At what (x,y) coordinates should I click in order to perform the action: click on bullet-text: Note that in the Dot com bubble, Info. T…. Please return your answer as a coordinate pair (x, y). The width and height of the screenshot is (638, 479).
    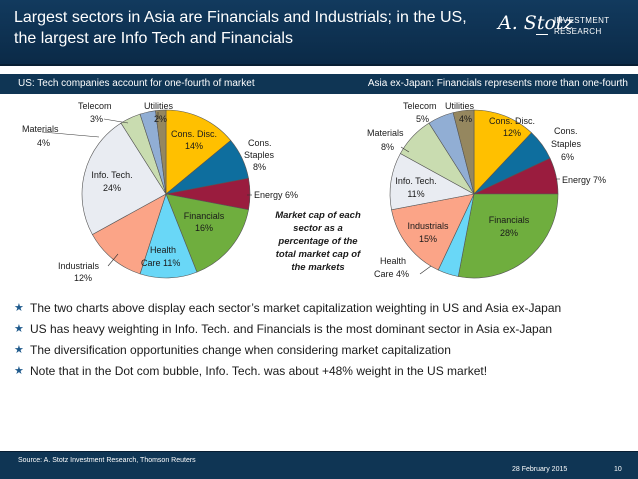
    Looking at the image, I should click on (259, 371).